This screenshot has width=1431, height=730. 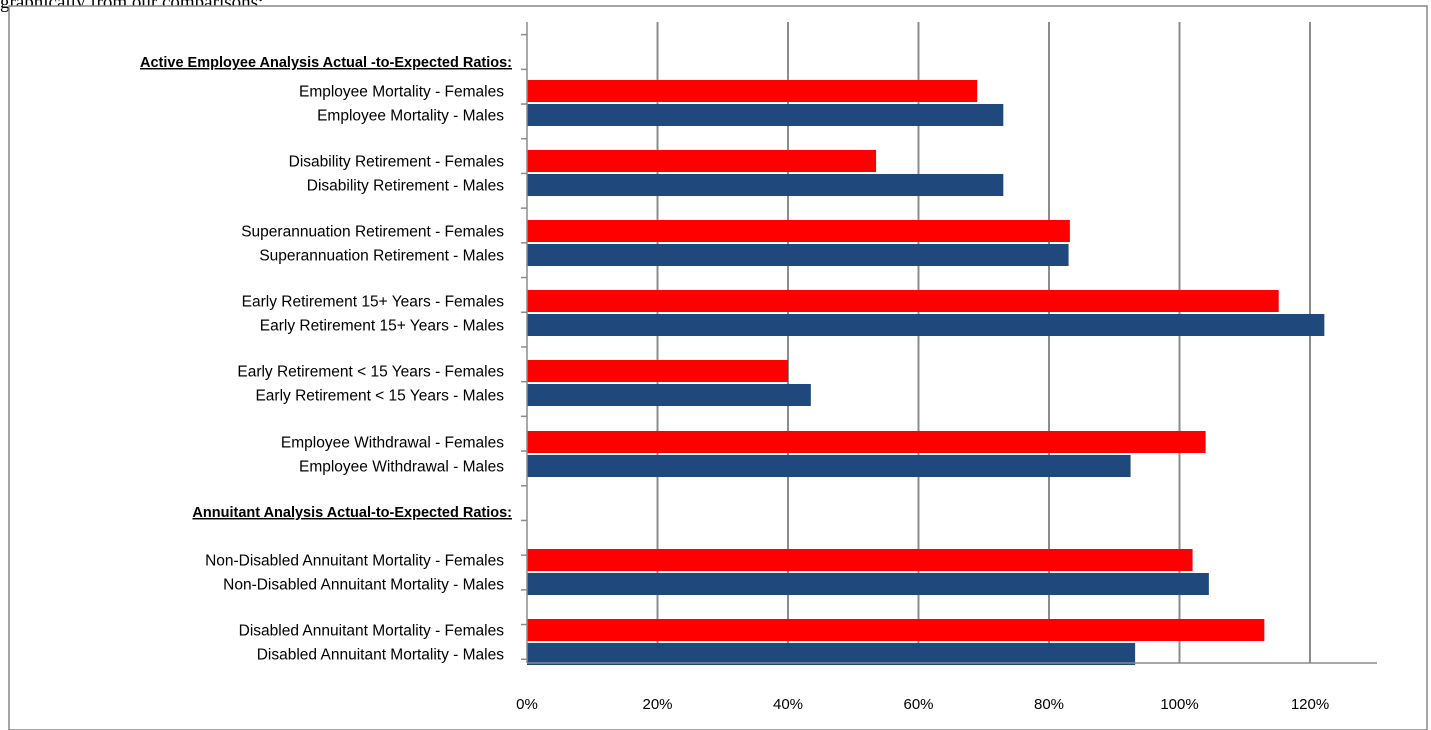 What do you see at coordinates (382, 326) in the screenshot?
I see `category-label: Early Retirement 15+ Years - Males` at bounding box center [382, 326].